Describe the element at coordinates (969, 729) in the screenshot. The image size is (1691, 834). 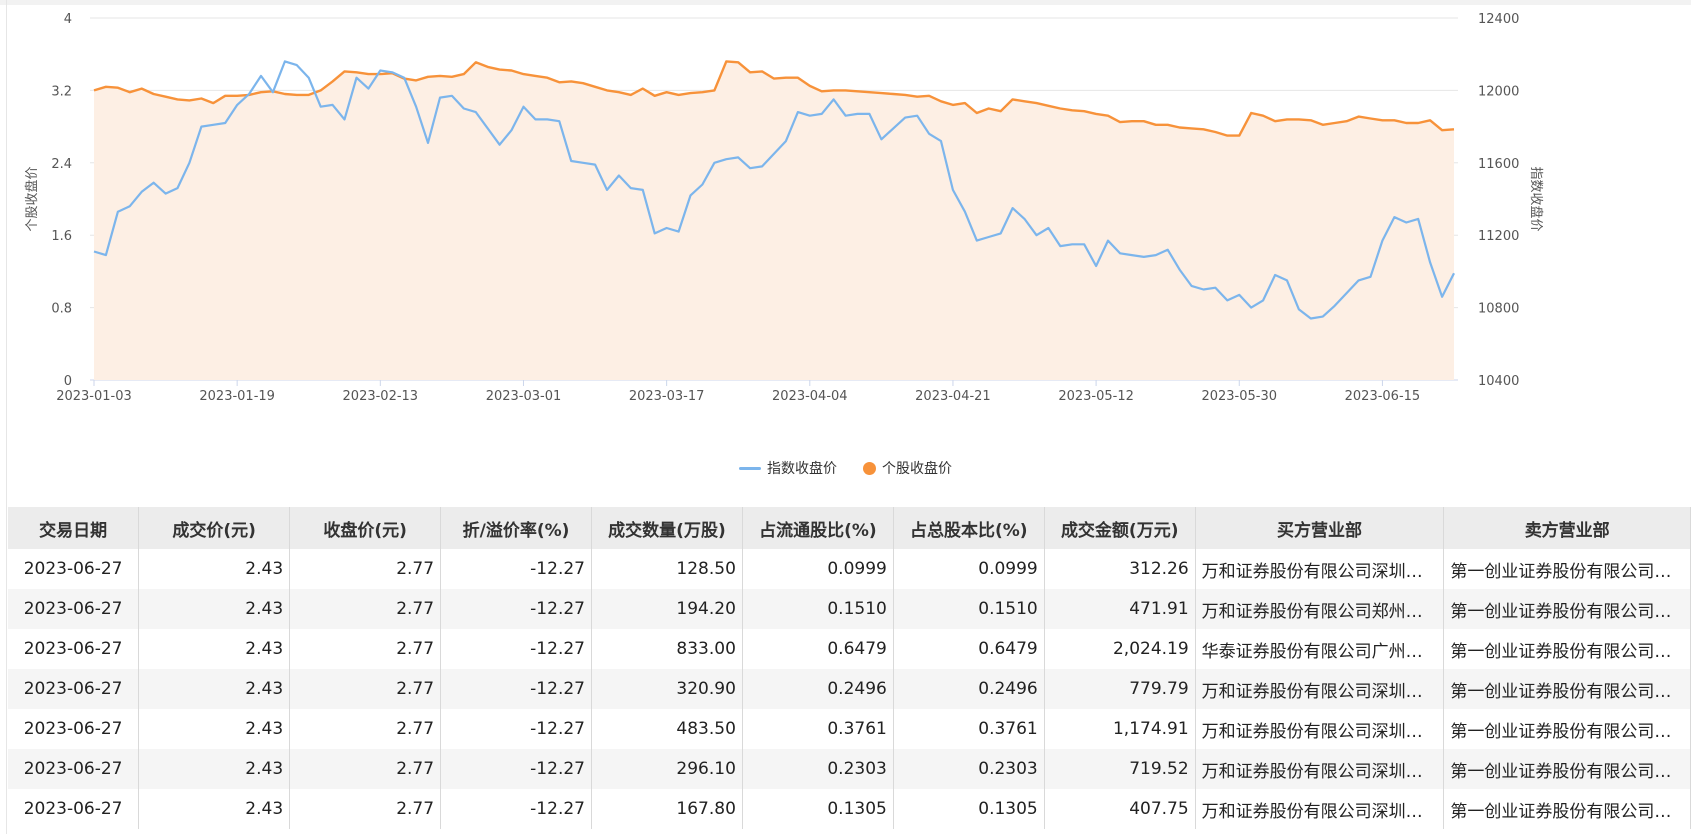
I see `cell-total-ratio: 0.3761` at that location.